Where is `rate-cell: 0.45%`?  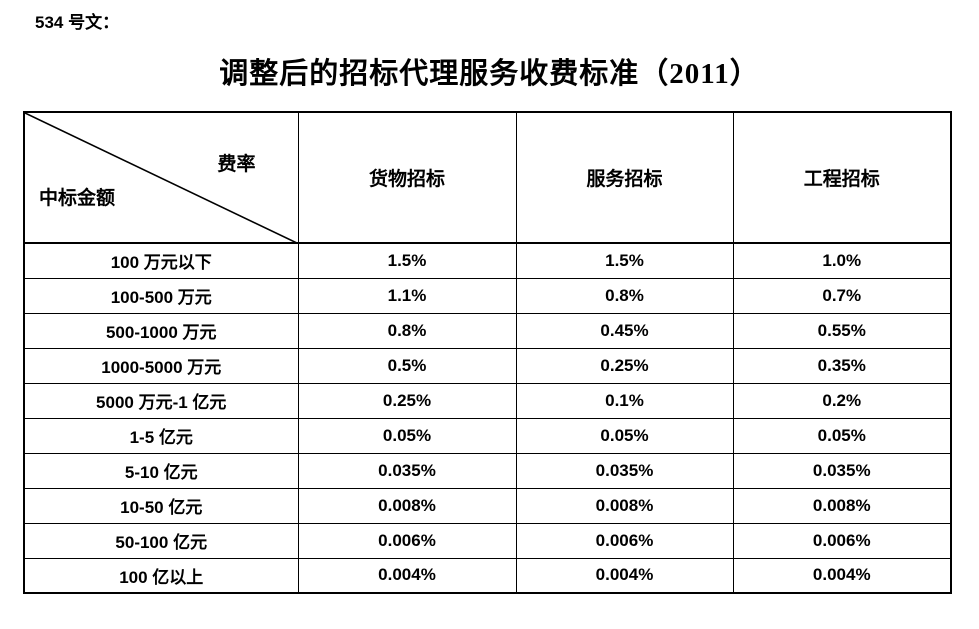 rate-cell: 0.45% is located at coordinates (624, 330).